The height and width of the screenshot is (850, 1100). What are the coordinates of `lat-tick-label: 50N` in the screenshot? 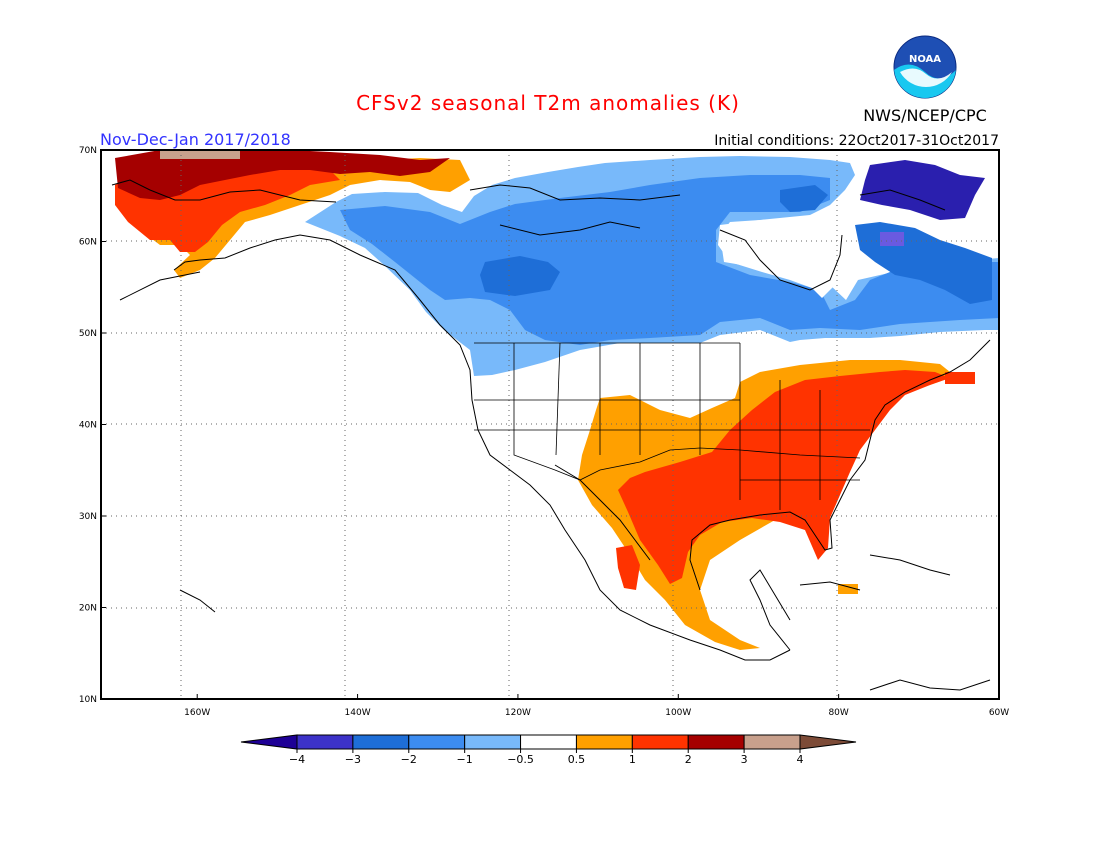 It's located at (88, 334).